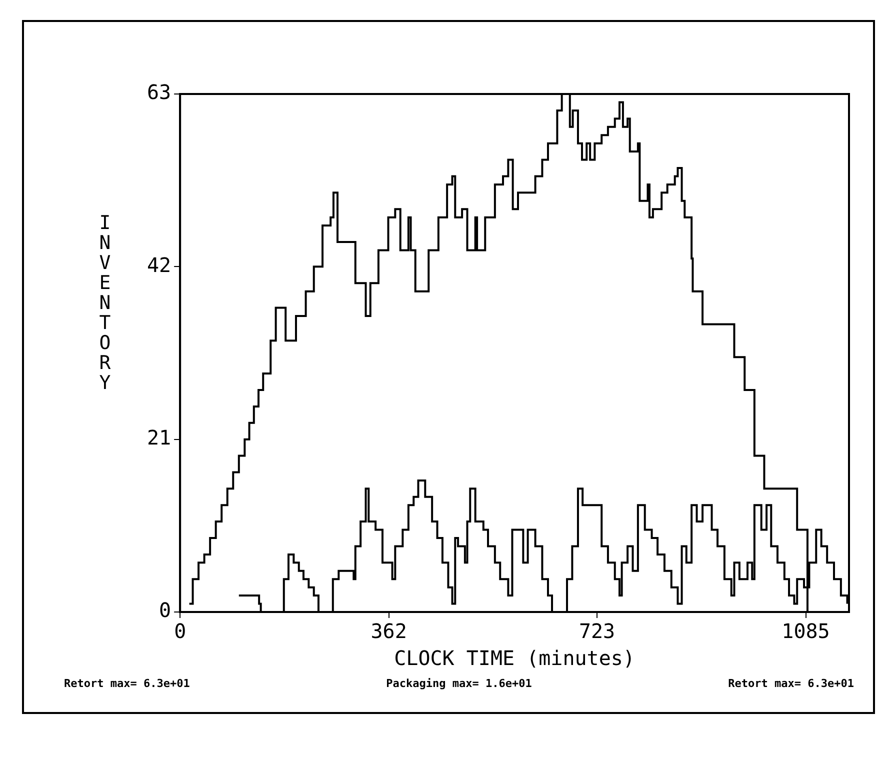 The width and height of the screenshot is (895, 779). What do you see at coordinates (597, 631) in the screenshot?
I see `x-tick-label: 723` at bounding box center [597, 631].